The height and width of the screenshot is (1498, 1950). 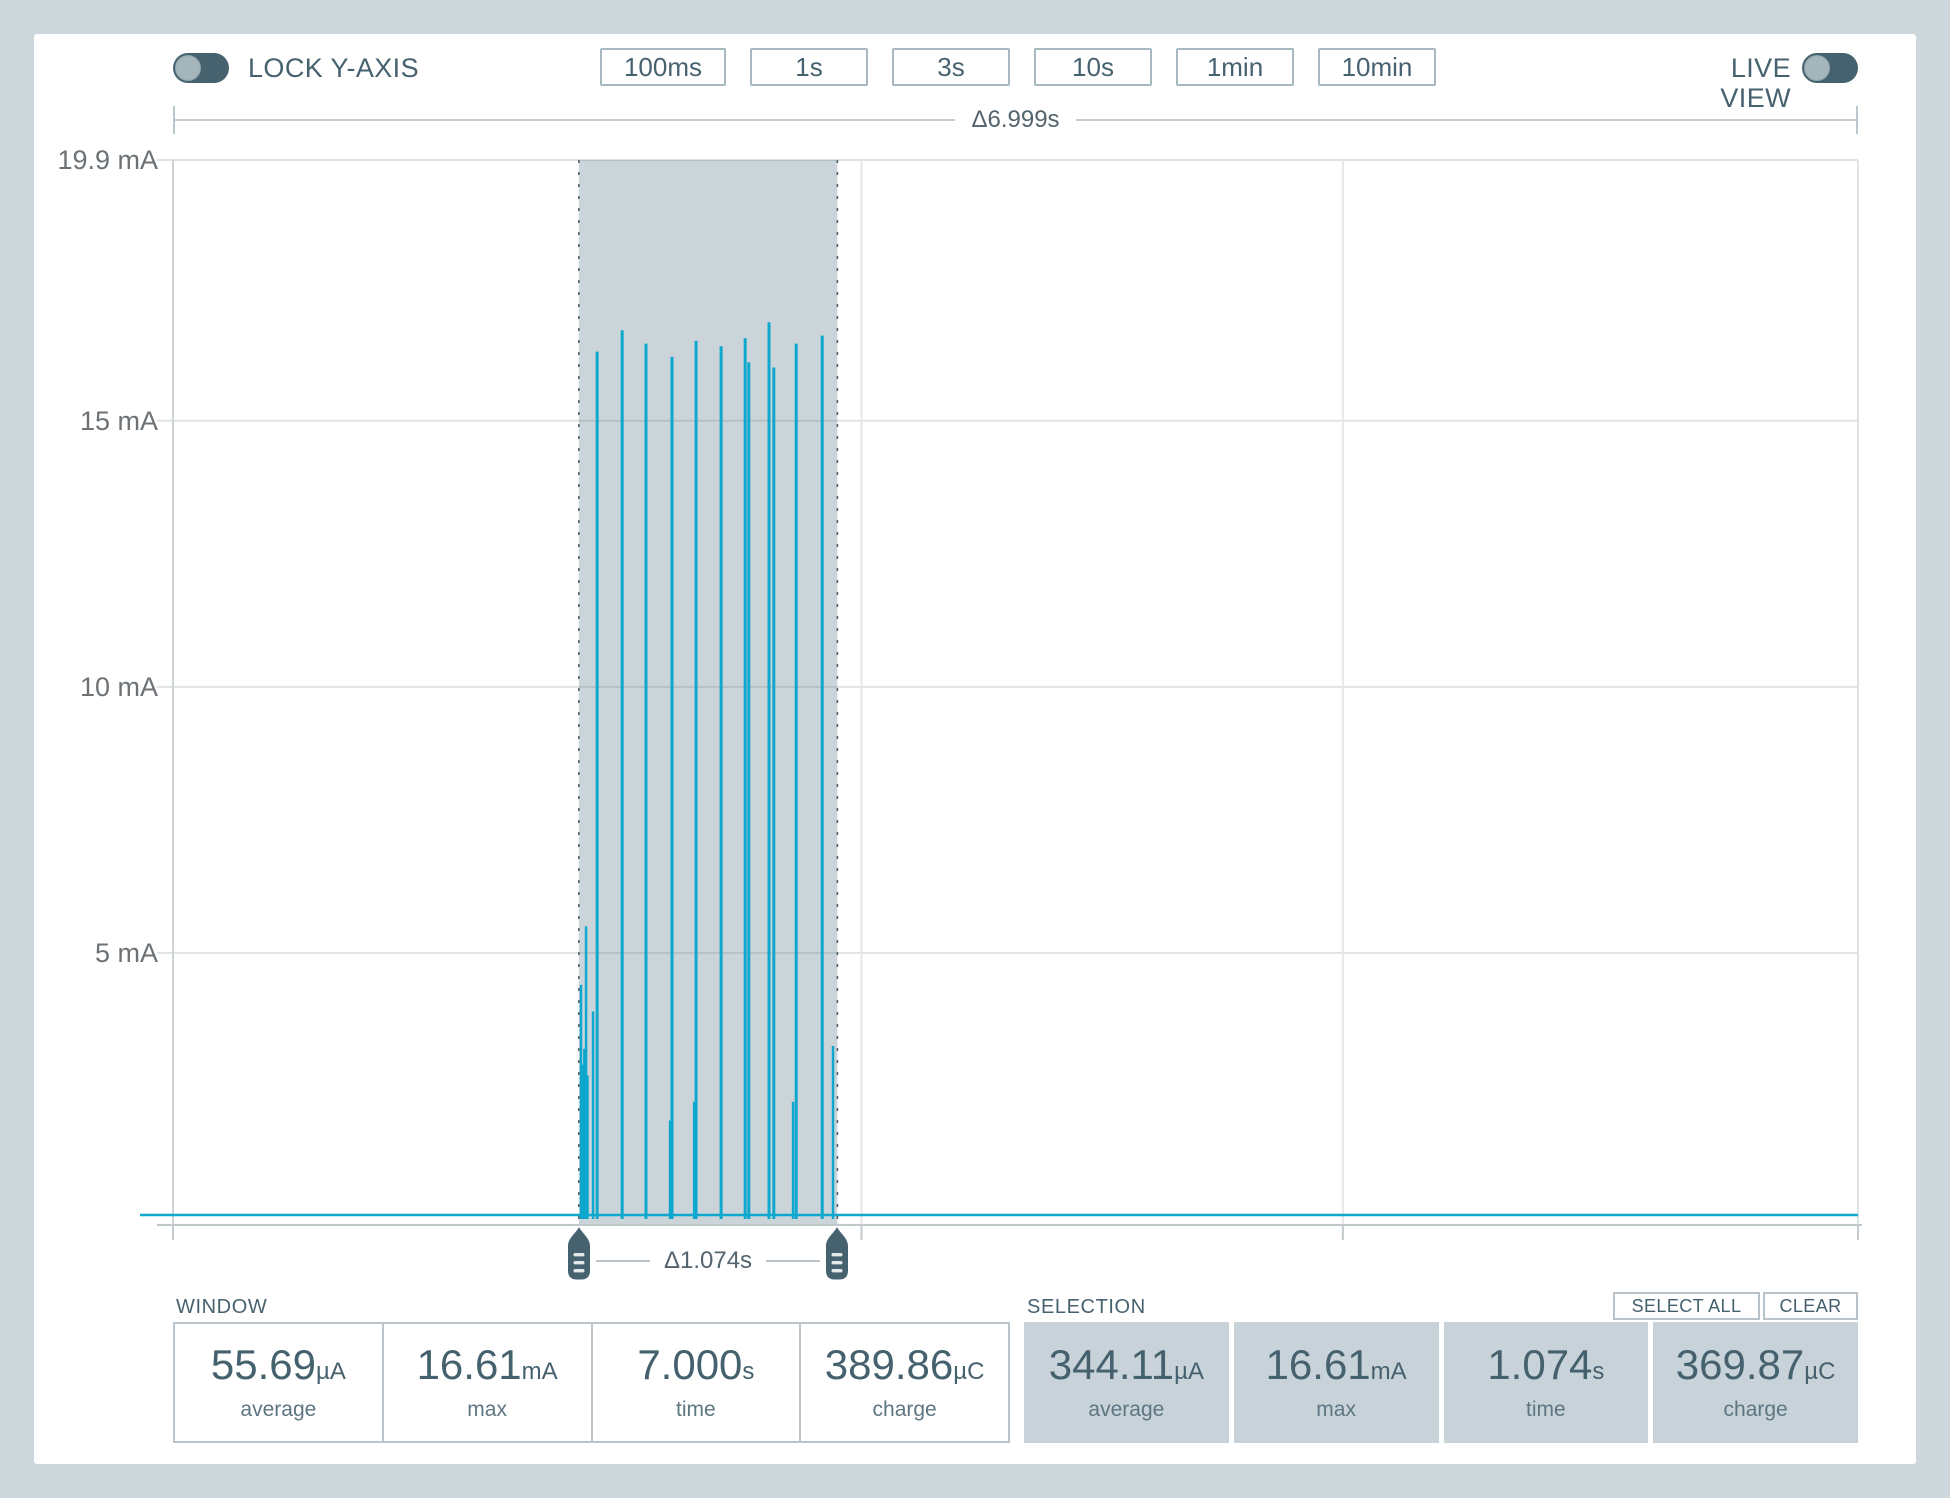 I want to click on window-average-cell: 55.69µA average, so click(x=278, y=1382).